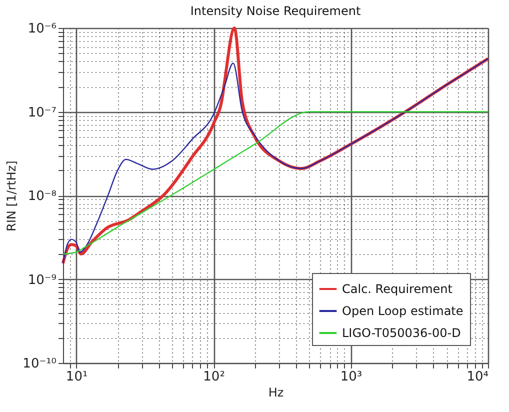 This screenshot has height=412, width=509. I want to click on legend-label: Calc. Requirement, so click(397, 289).